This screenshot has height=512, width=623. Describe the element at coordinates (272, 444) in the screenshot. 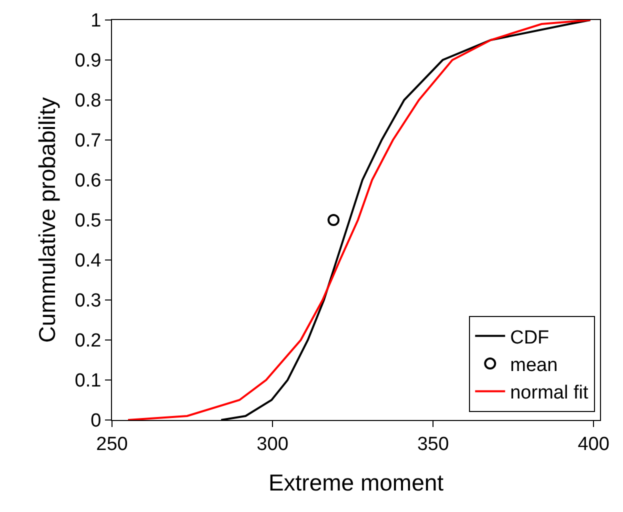

I see `x-tick-label: 300` at that location.